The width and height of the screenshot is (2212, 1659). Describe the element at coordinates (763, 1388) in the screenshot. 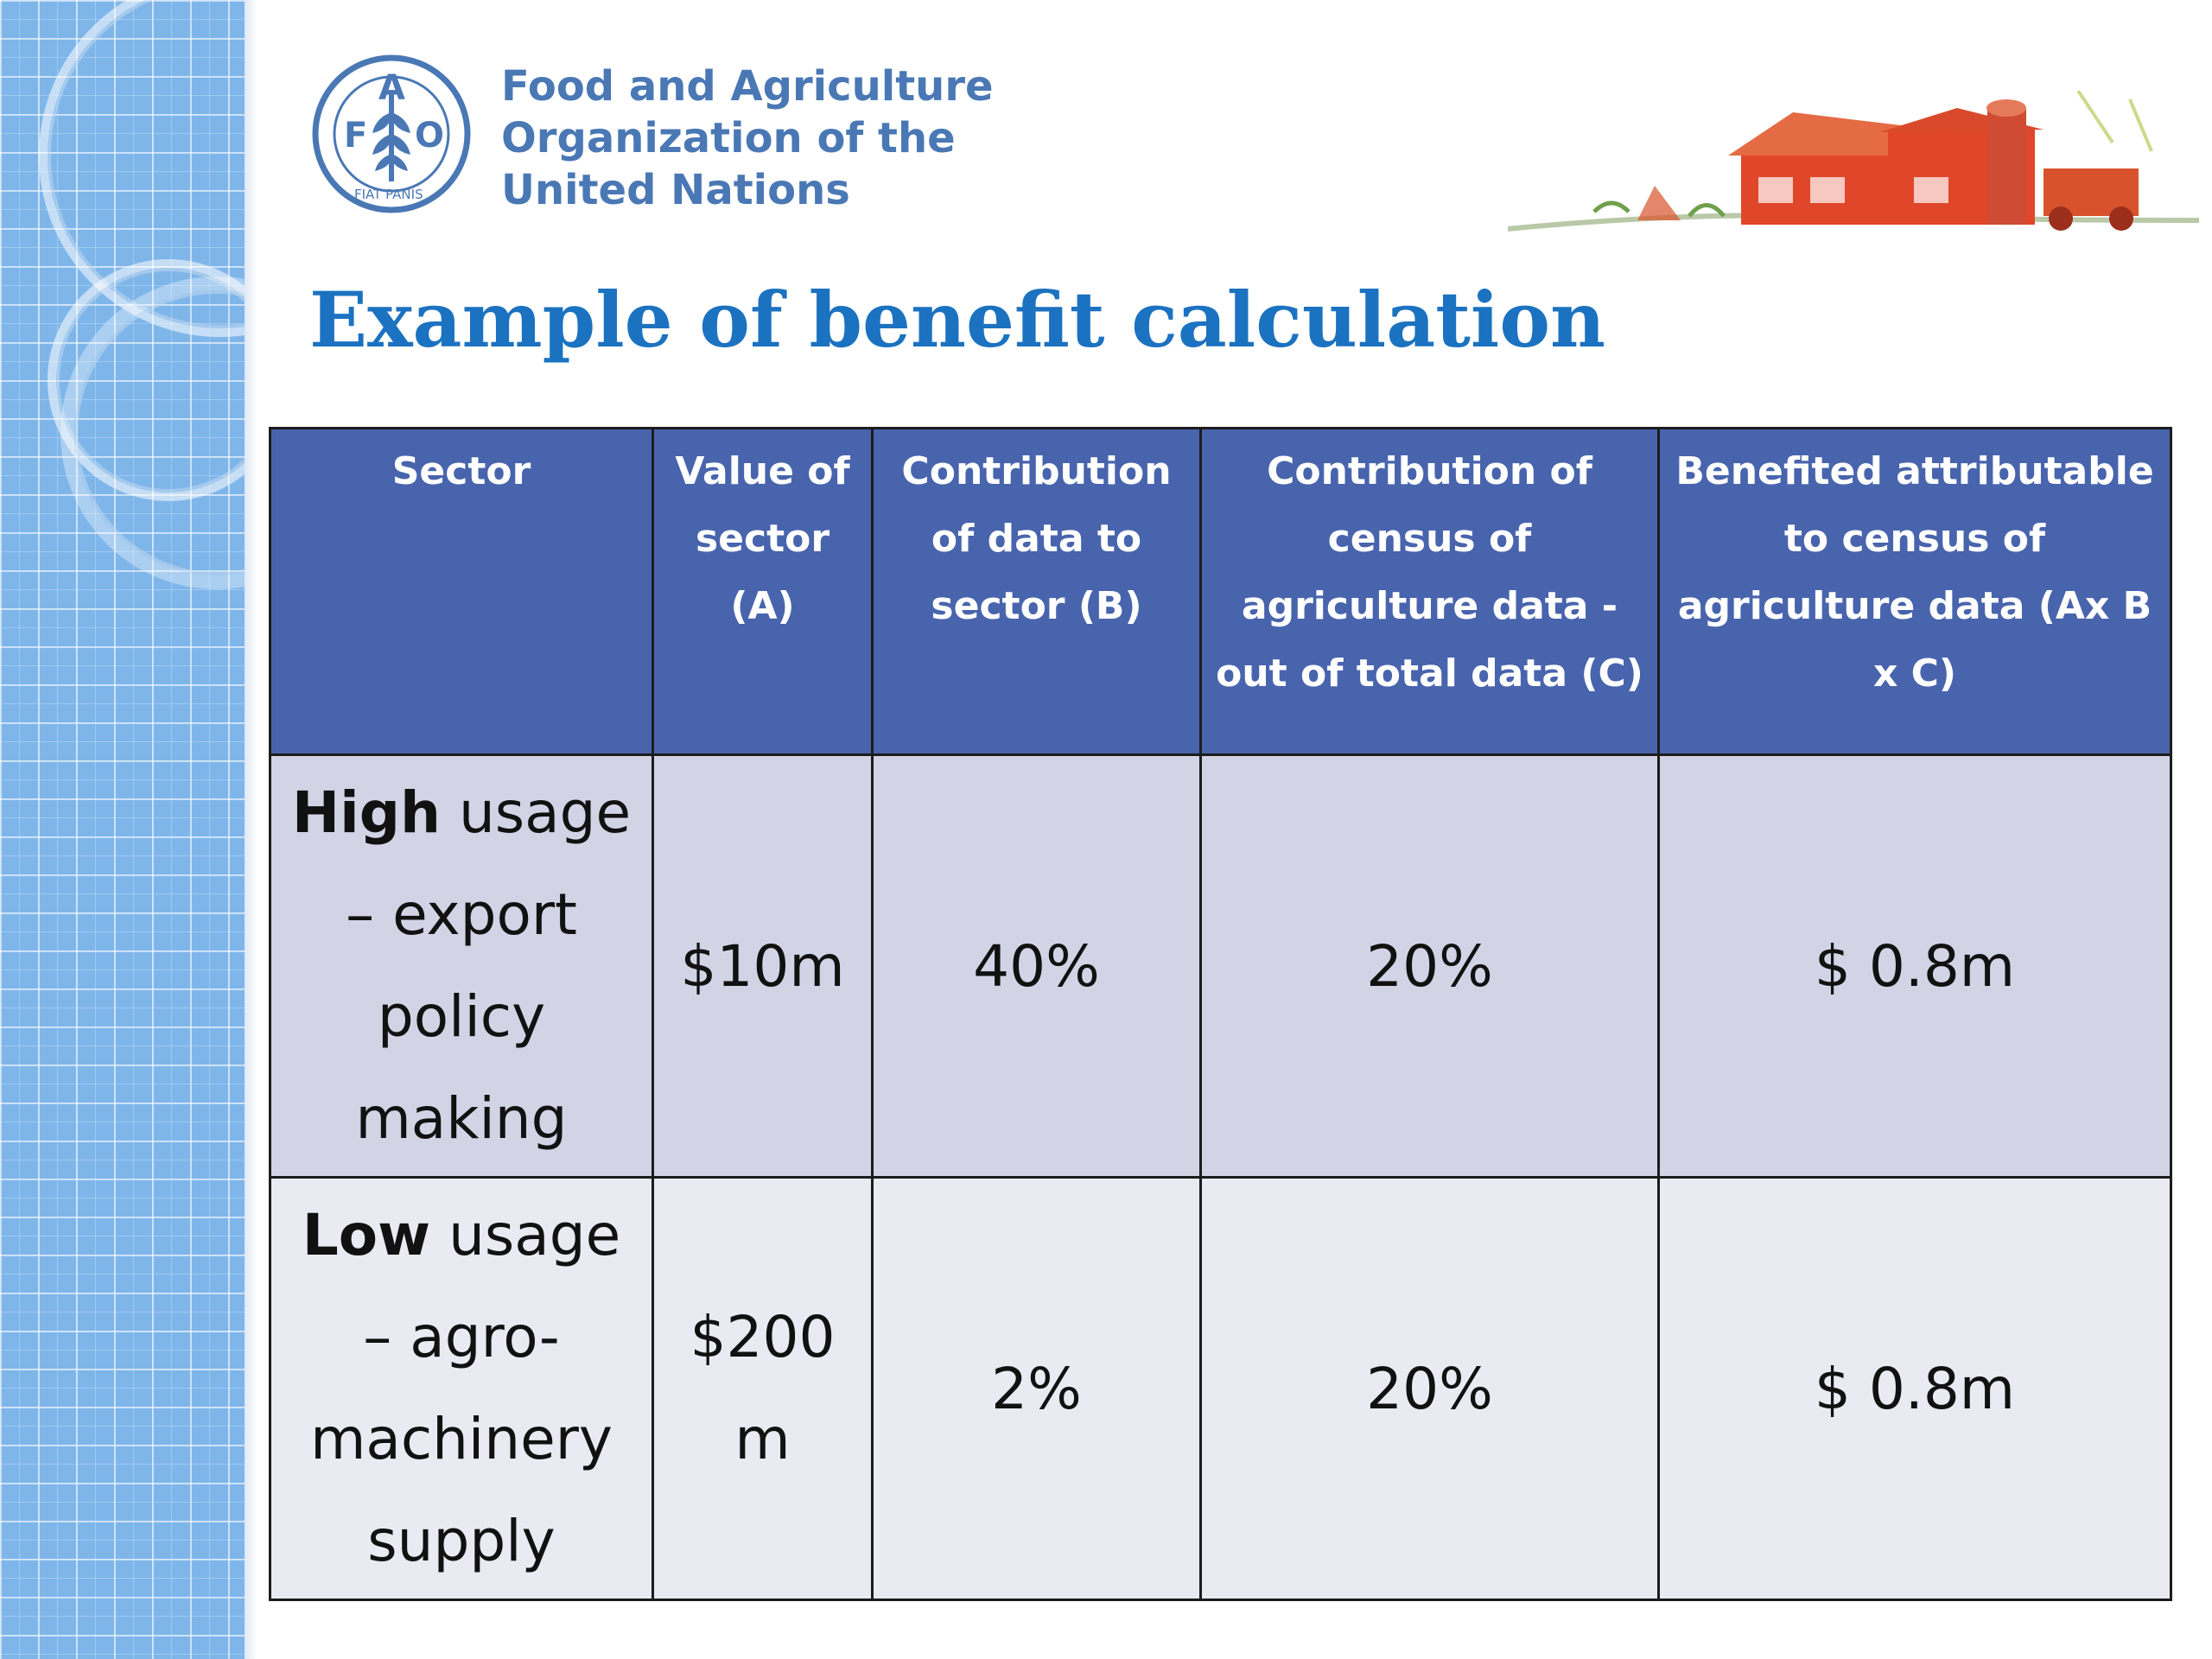

I see `value-cell: $200 m` at that location.